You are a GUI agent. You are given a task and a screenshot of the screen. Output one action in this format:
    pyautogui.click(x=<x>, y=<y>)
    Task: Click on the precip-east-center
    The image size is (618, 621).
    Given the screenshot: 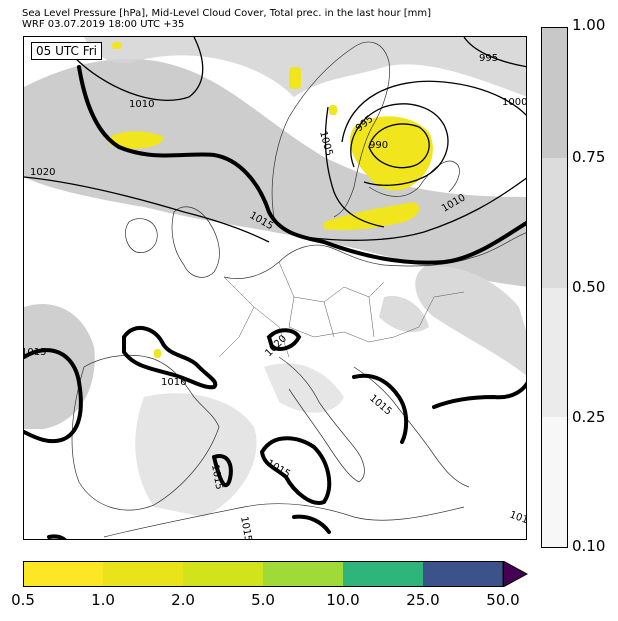 What is the action you would take?
    pyautogui.click(x=391, y=153)
    